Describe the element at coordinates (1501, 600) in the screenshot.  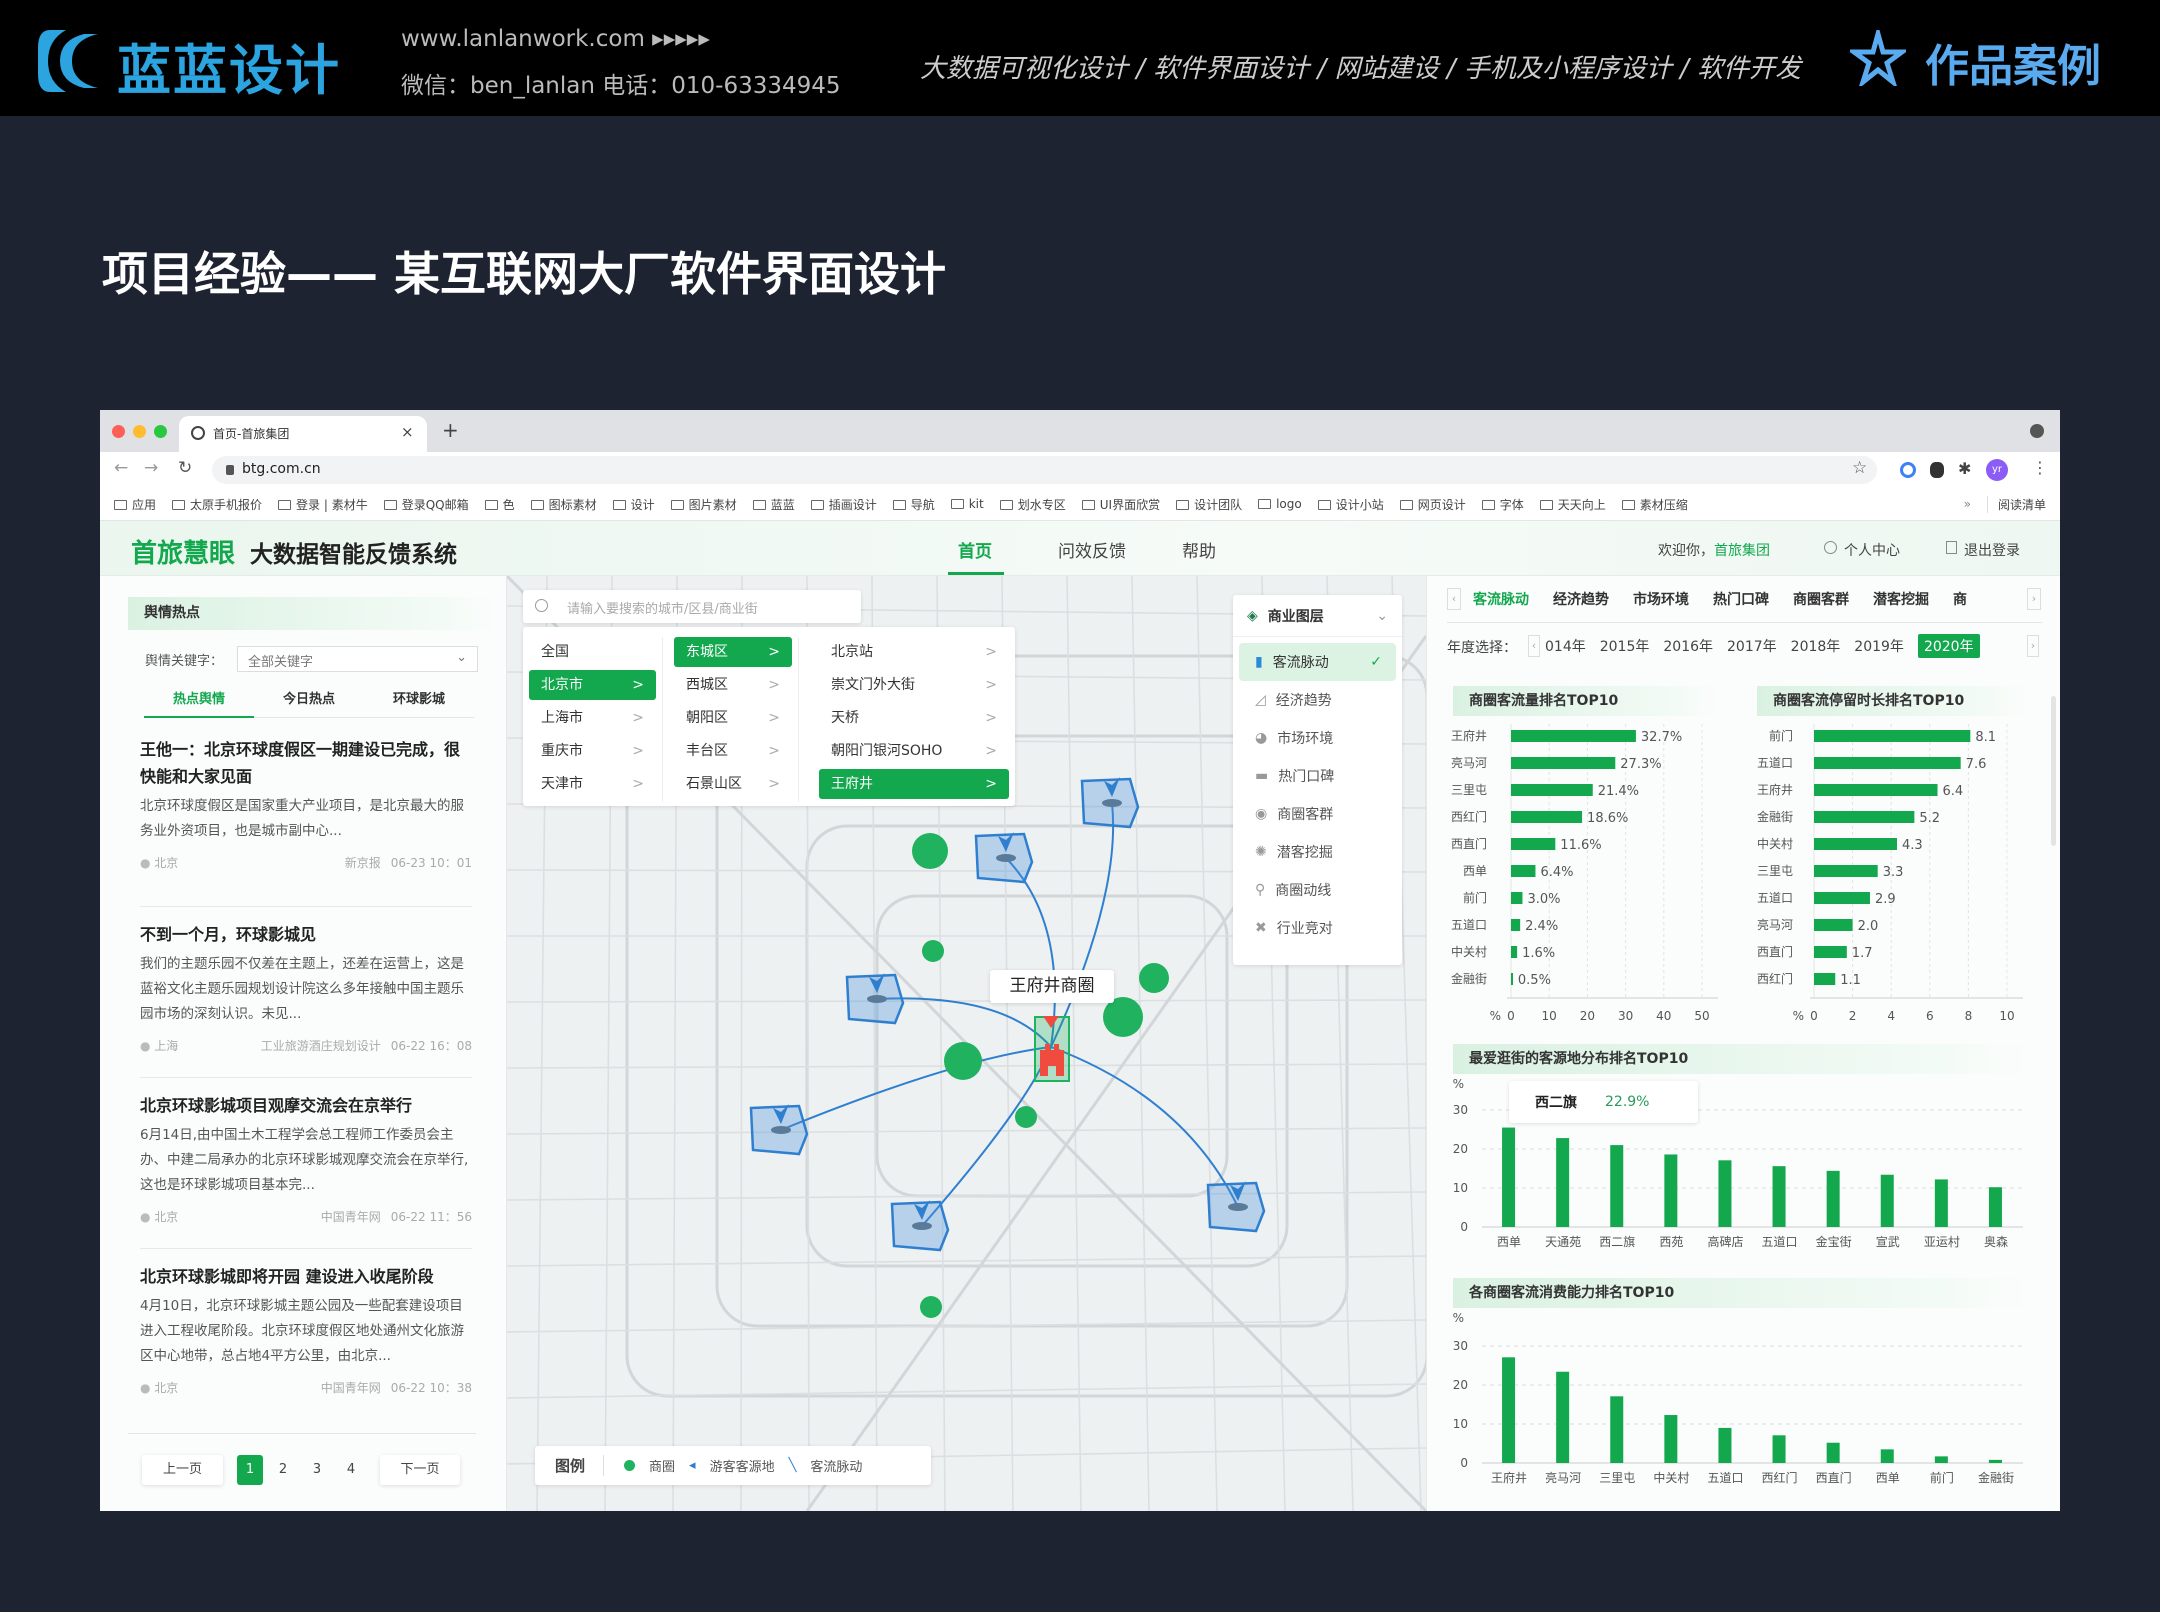
I see `analysis-tab: 客流脉动` at that location.